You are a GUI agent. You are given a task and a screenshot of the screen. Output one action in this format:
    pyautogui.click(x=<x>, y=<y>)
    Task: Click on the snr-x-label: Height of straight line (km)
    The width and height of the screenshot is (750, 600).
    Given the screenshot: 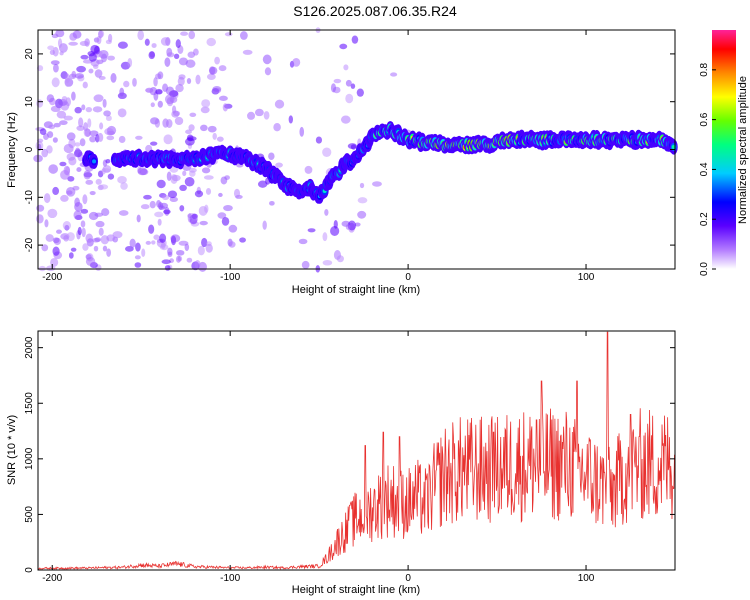 What is the action you would take?
    pyautogui.click(x=356, y=590)
    